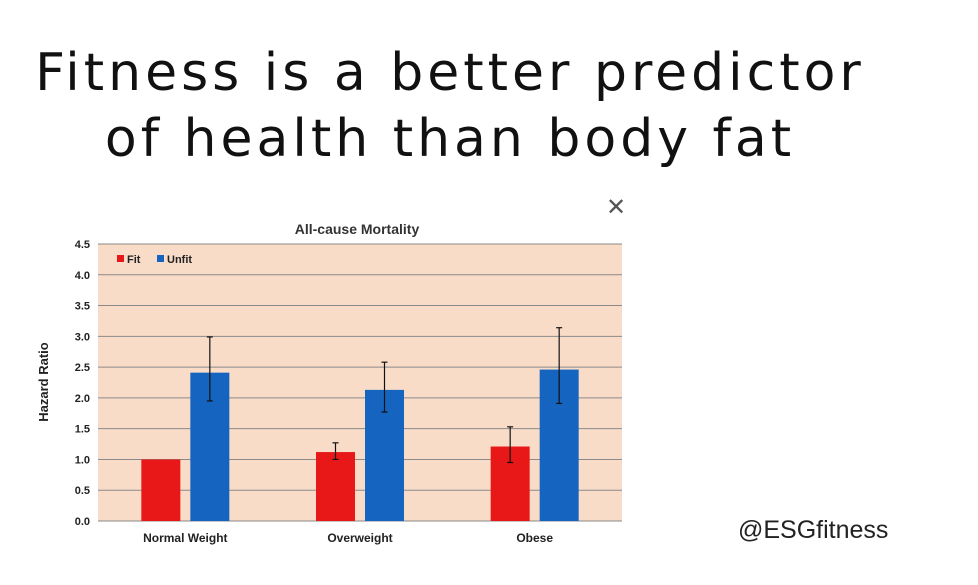  I want to click on y-tick-label: 2.5, so click(82, 368).